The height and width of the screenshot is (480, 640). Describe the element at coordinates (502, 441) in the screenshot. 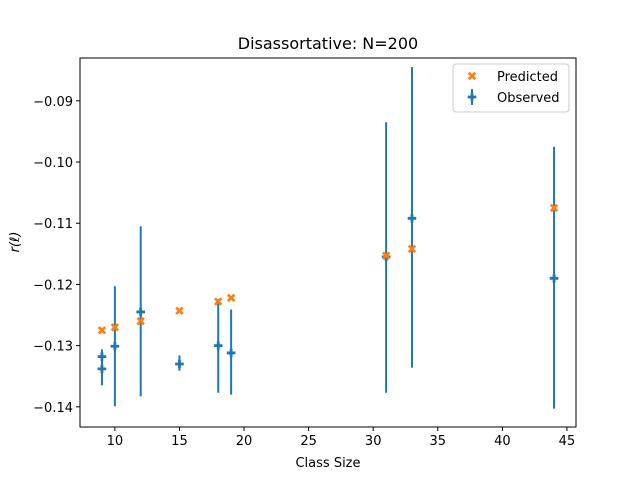

I see `x-tick-label: 40` at that location.